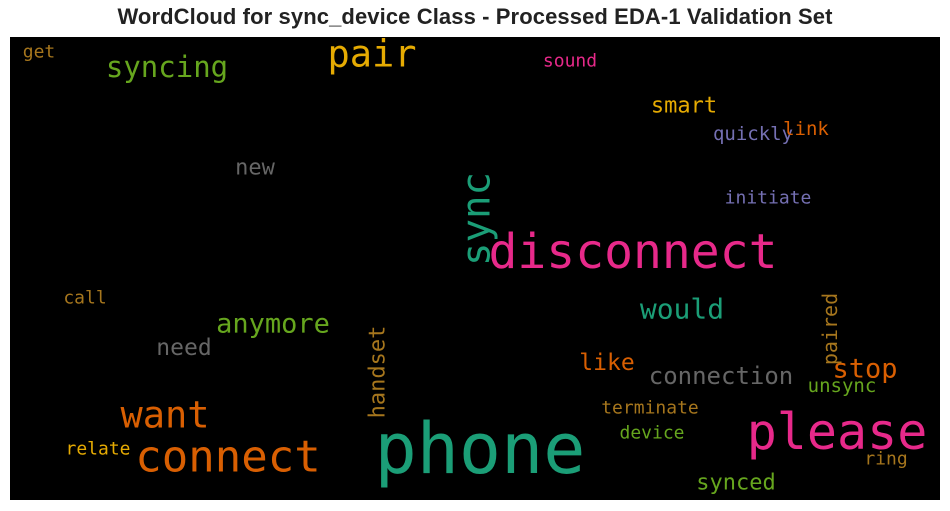 The height and width of the screenshot is (511, 950). Describe the element at coordinates (806, 129) in the screenshot. I see `word-link: link` at that location.